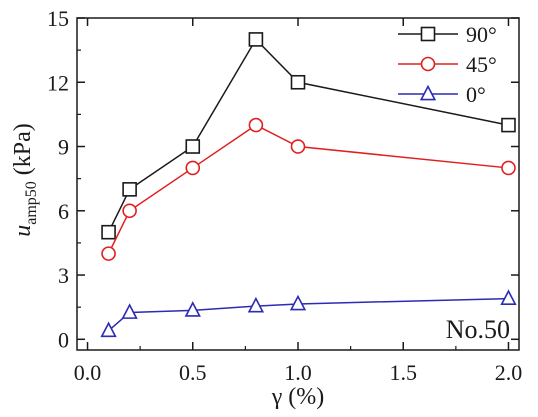 This screenshot has width=538, height=417. I want to click on x-tick-label: 1.0, so click(298, 372).